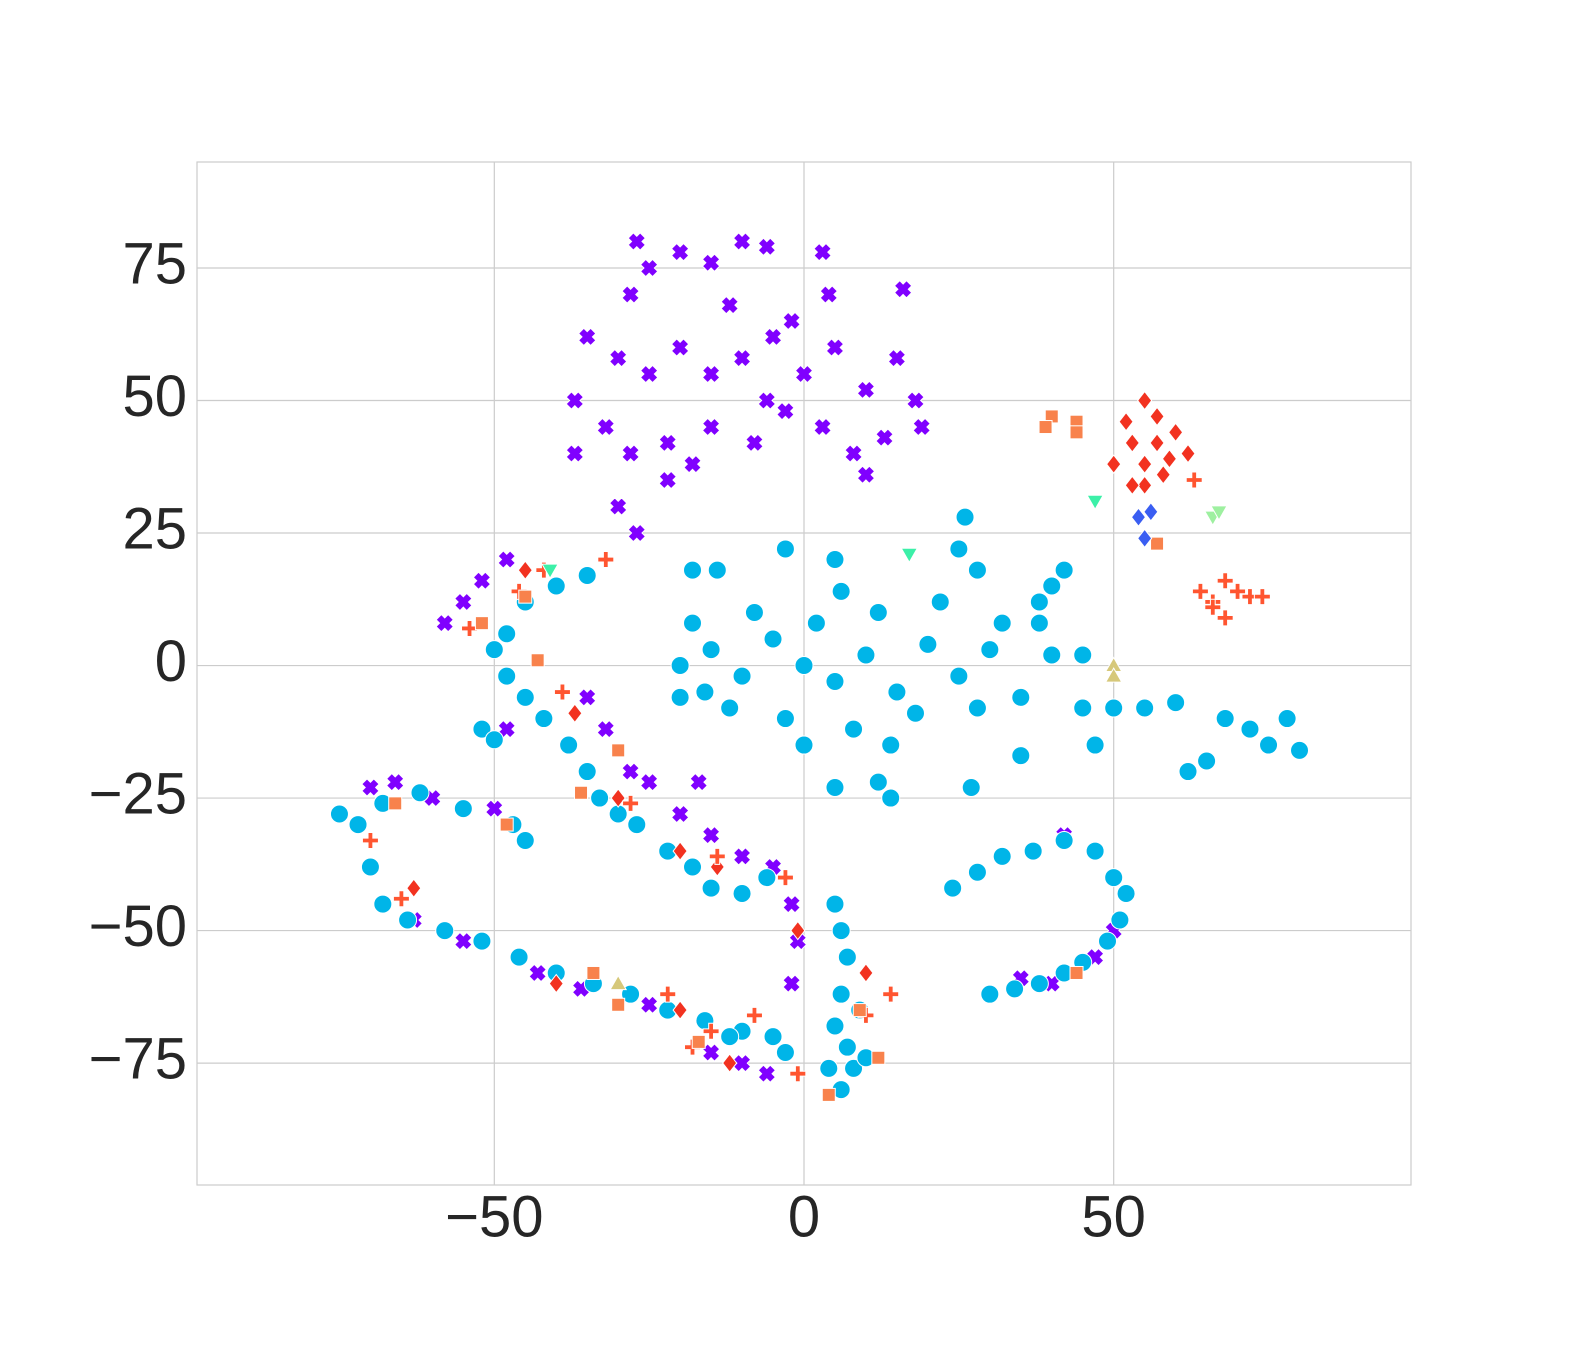 The height and width of the screenshot is (1368, 1584). Describe the element at coordinates (138, 793) in the screenshot. I see `y-tick-label: −25` at that location.